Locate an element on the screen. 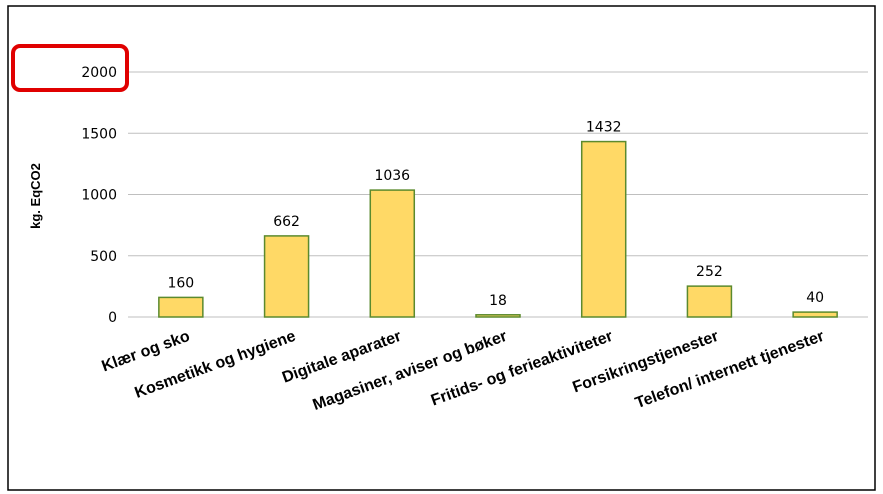  data-label: 1036 is located at coordinates (392, 176).